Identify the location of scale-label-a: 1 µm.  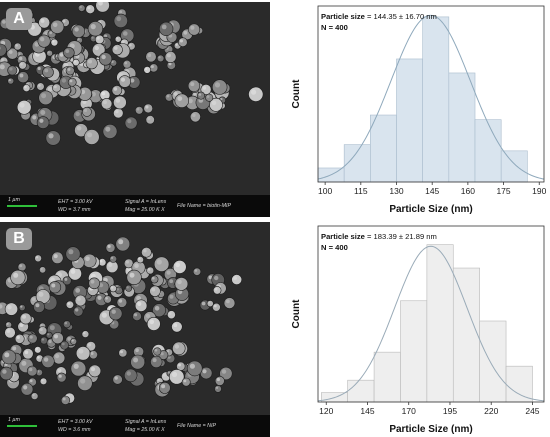
(14, 200).